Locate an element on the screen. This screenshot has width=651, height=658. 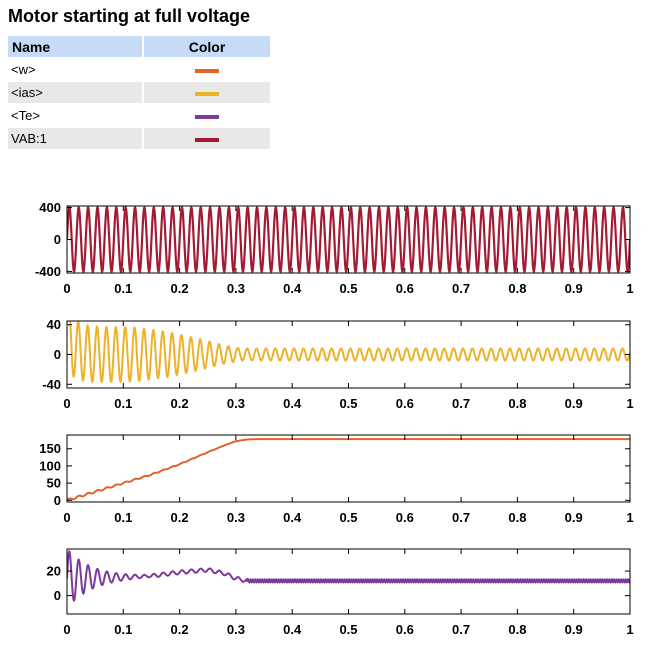
legend-item-name: <ias> is located at coordinates (75, 92).